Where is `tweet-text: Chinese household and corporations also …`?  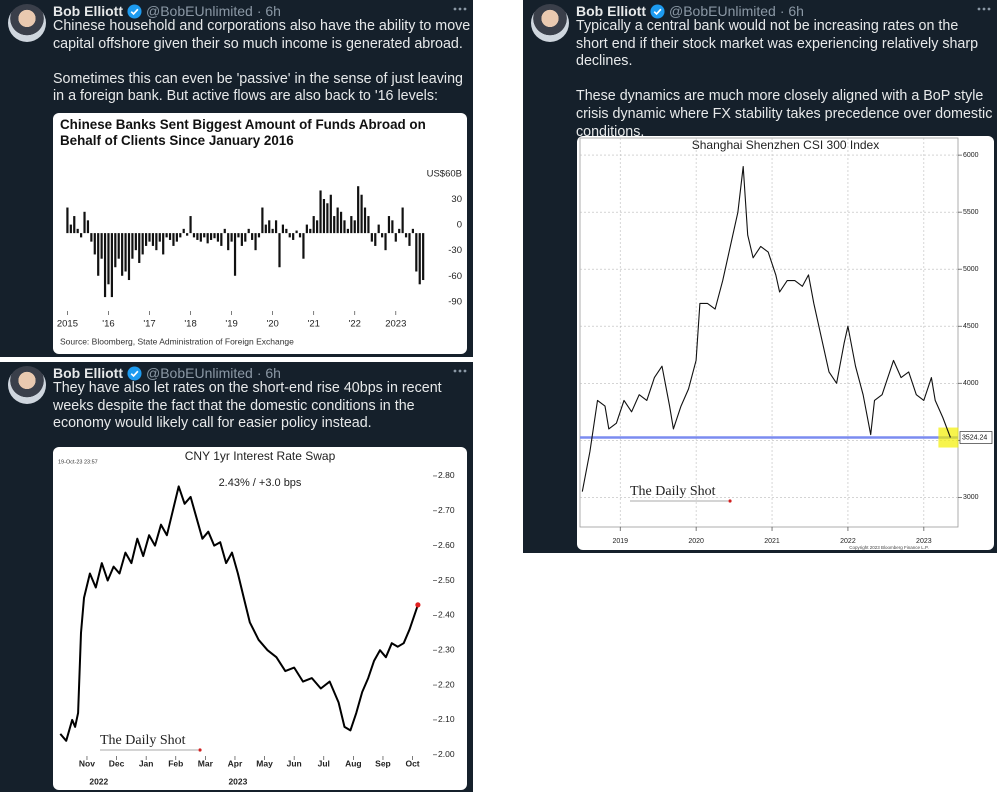
tweet-text: Chinese household and corporations also … is located at coordinates (262, 62).